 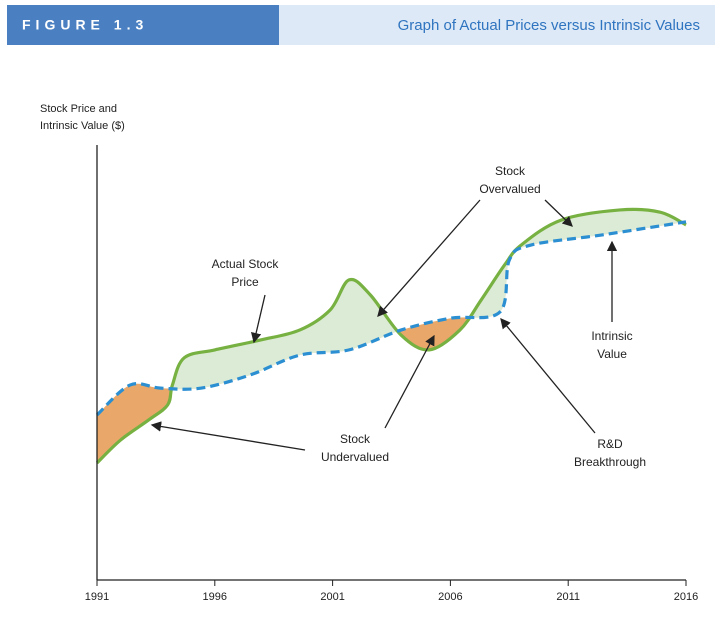 I want to click on x-tick-label: 2016, so click(x=686, y=597).